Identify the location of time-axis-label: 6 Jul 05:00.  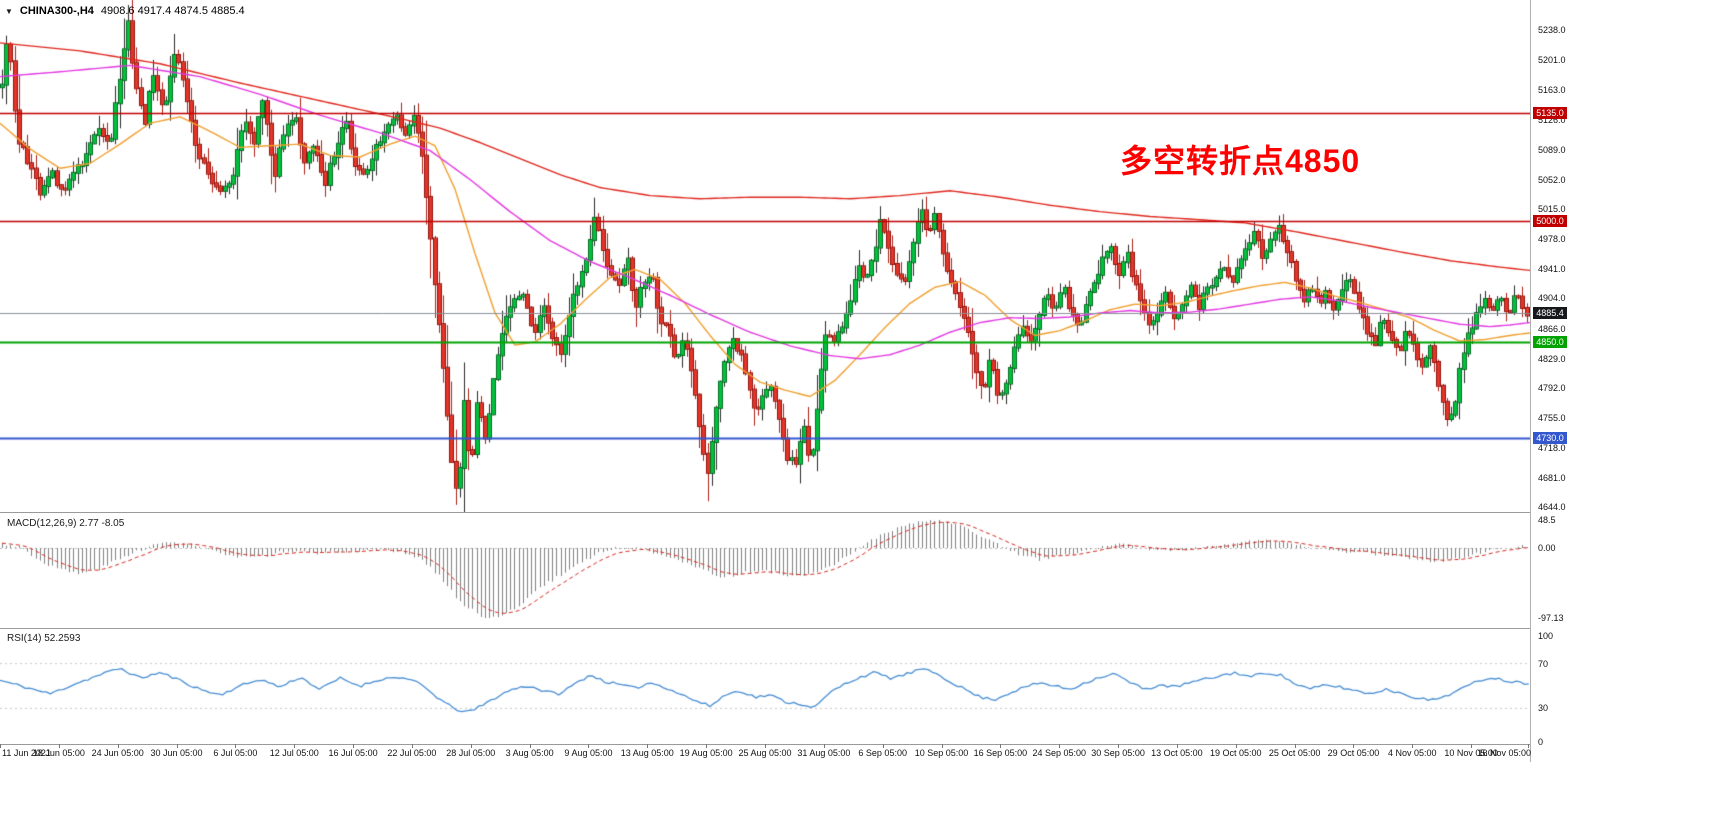
(235, 753).